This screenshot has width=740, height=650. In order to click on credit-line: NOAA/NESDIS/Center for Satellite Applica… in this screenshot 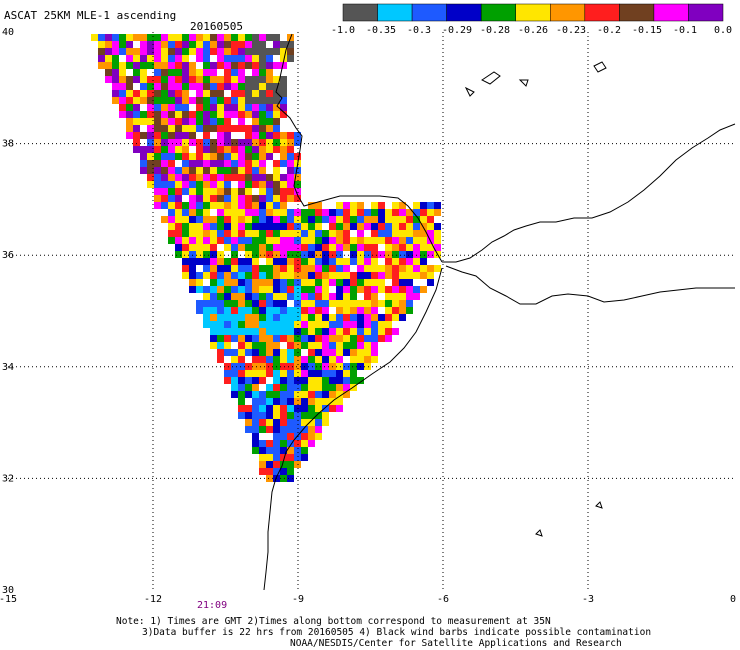, I will do `click(456, 643)`.